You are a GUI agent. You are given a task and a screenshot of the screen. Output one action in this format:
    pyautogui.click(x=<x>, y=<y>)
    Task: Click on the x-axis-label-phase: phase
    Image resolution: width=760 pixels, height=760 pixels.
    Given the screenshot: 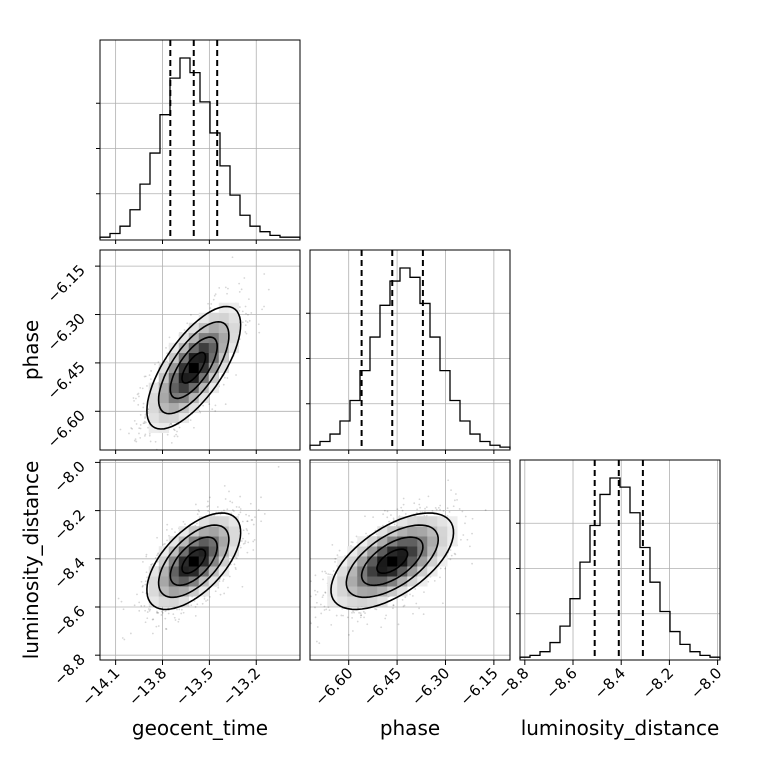 What is the action you would take?
    pyautogui.click(x=410, y=728)
    